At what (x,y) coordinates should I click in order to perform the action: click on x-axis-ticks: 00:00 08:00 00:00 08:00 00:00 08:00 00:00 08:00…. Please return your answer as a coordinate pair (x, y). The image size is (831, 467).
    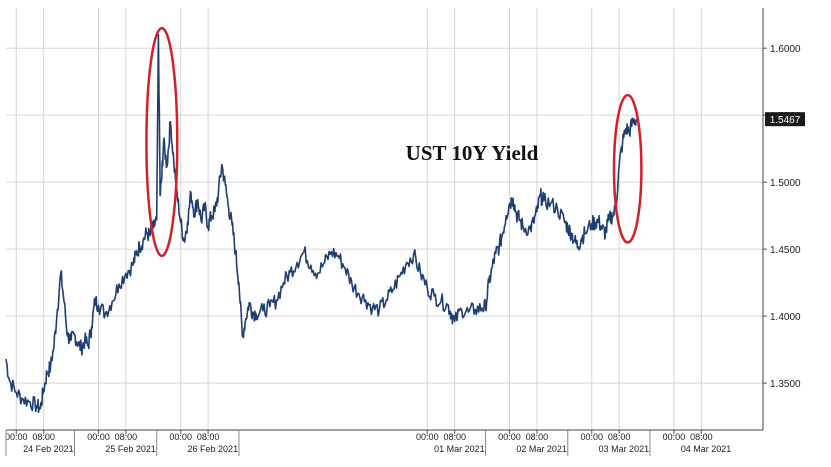
    Looking at the image, I should click on (368, 443).